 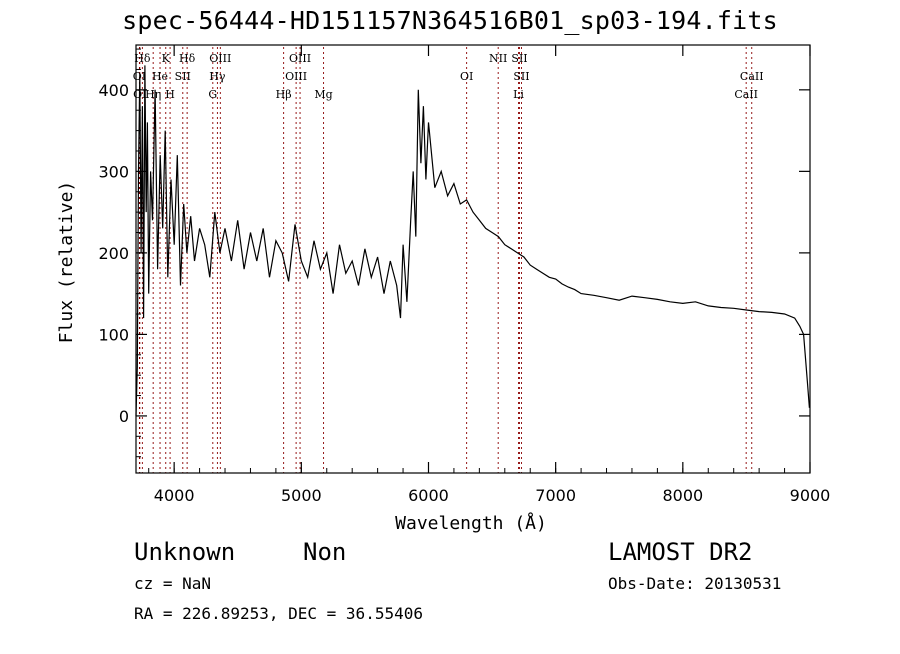 What do you see at coordinates (680, 552) in the screenshot?
I see `survey-name: LAMOST DR2` at bounding box center [680, 552].